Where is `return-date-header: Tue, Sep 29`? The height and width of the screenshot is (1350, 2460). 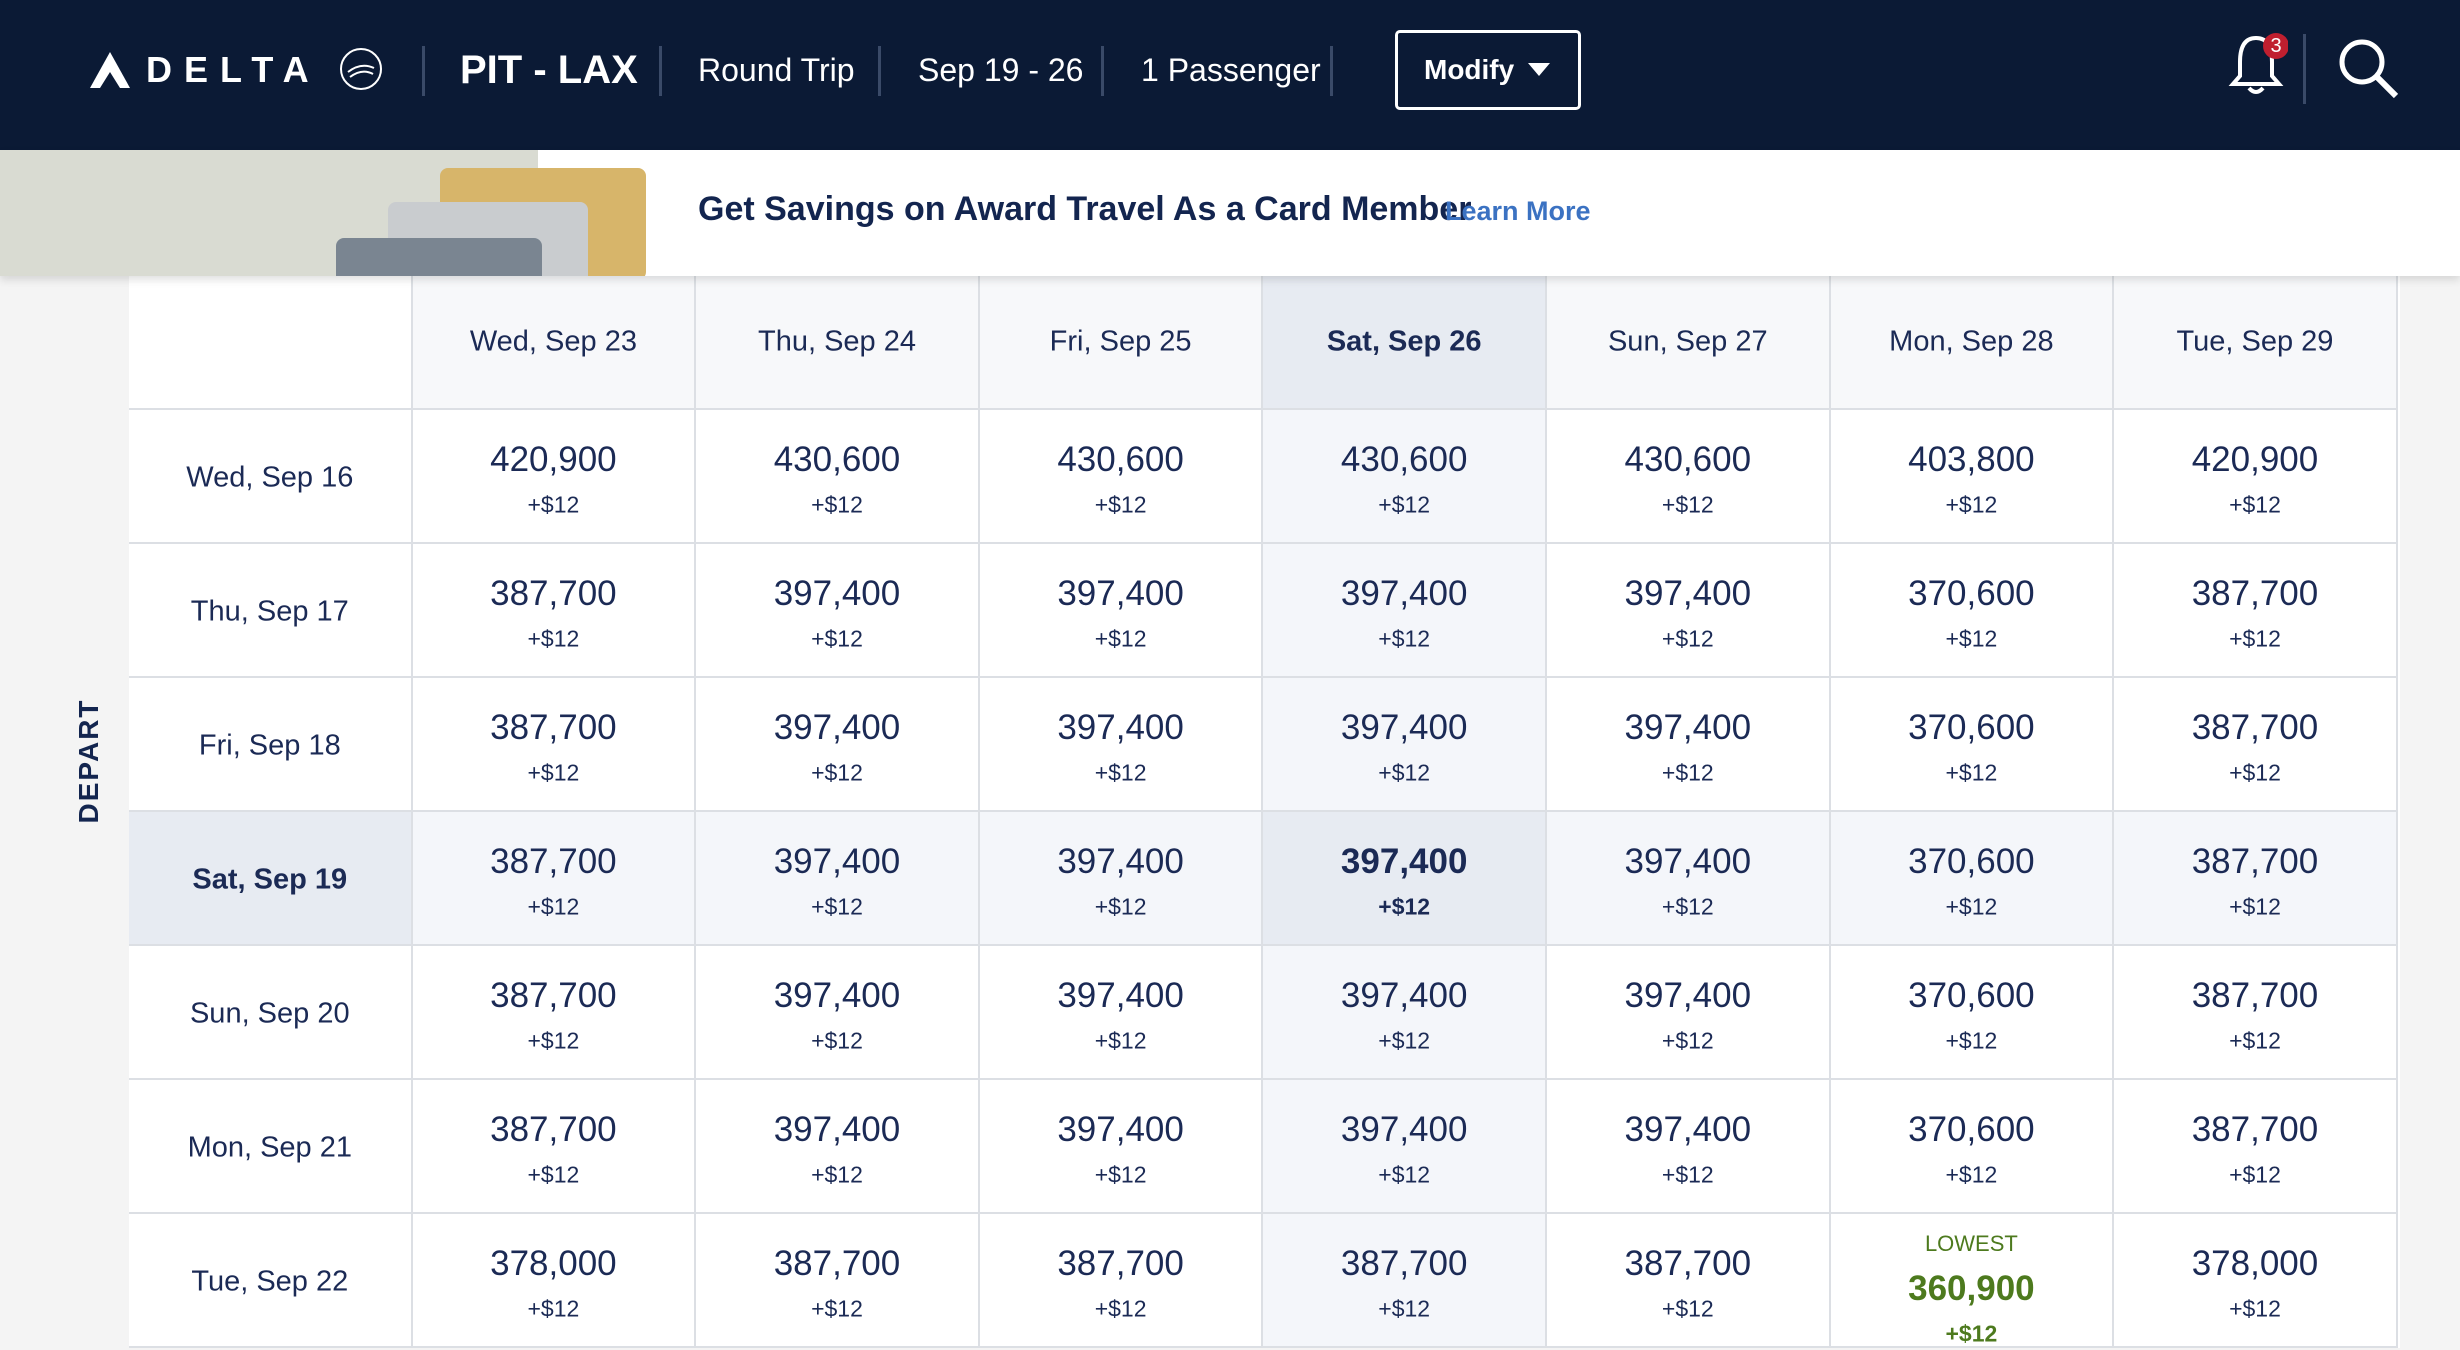
return-date-header: Tue, Sep 29 is located at coordinates (2256, 343).